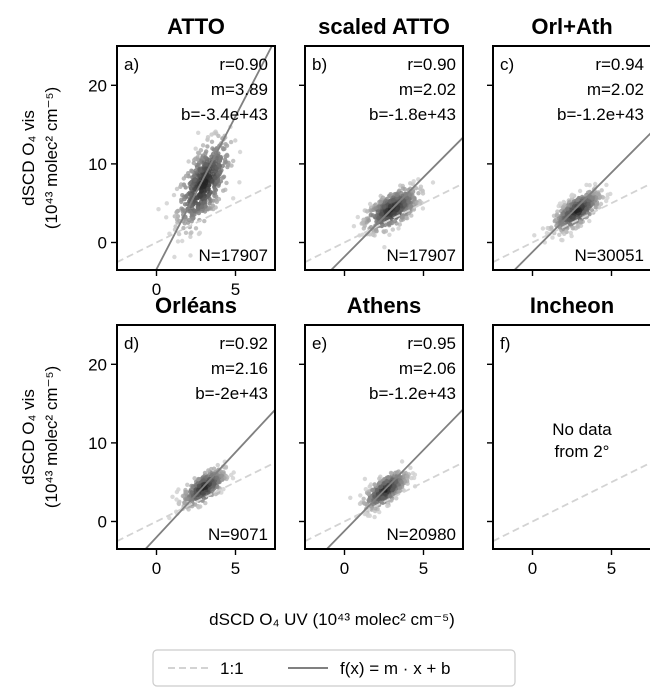 This screenshot has height=688, width=650. Describe the element at coordinates (243, 64) in the screenshot. I see `stat-r: r=0.90` at that location.